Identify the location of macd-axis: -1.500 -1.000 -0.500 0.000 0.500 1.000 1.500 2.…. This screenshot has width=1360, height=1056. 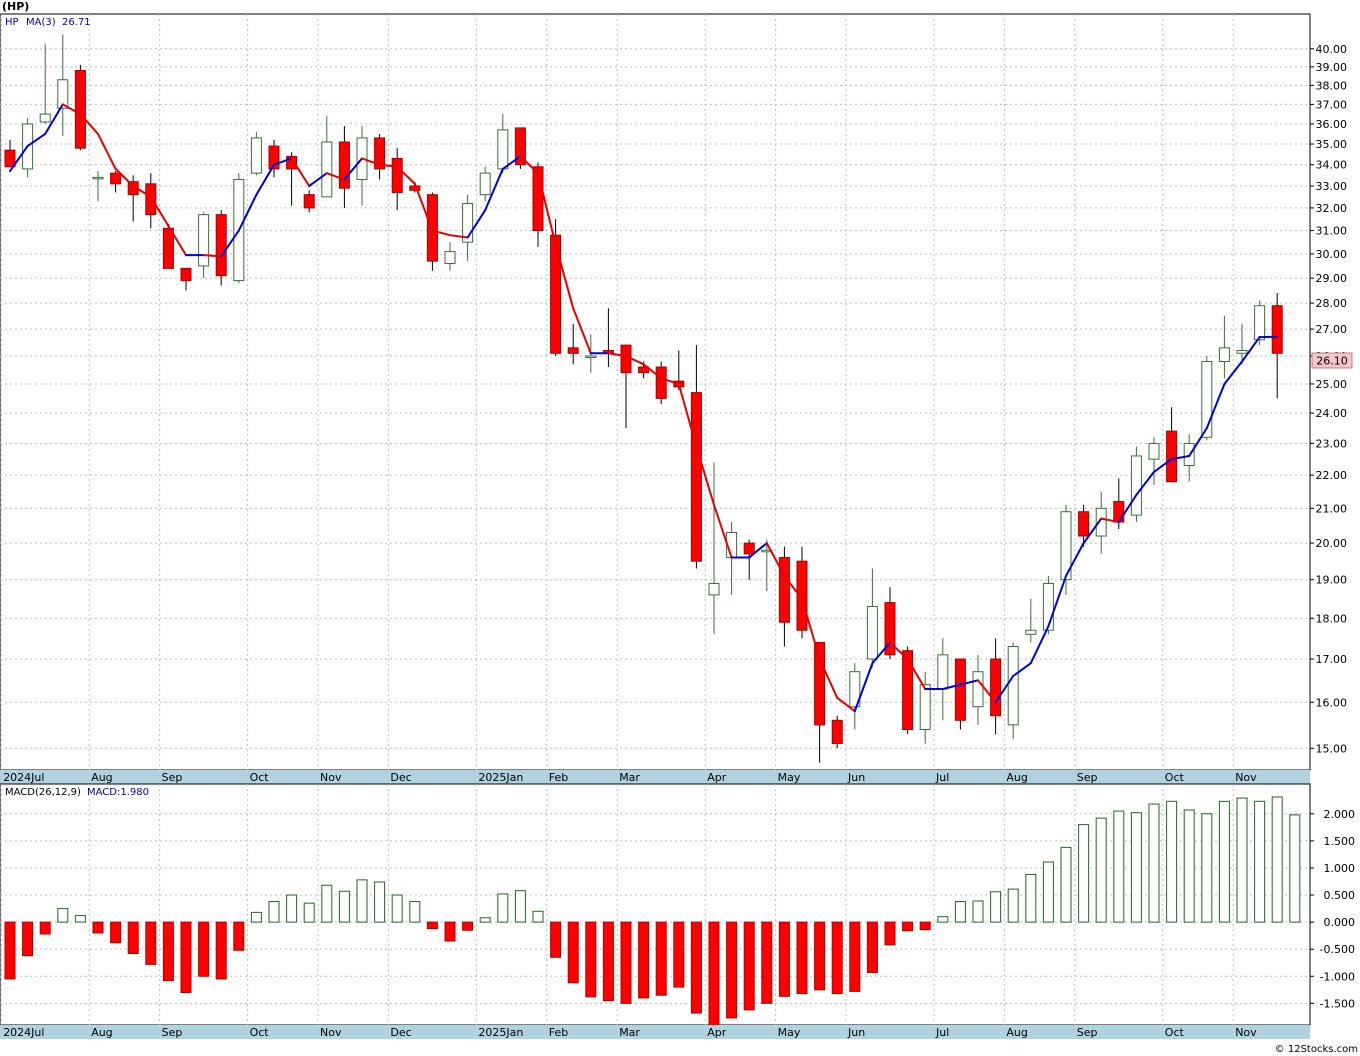
(1333, 909).